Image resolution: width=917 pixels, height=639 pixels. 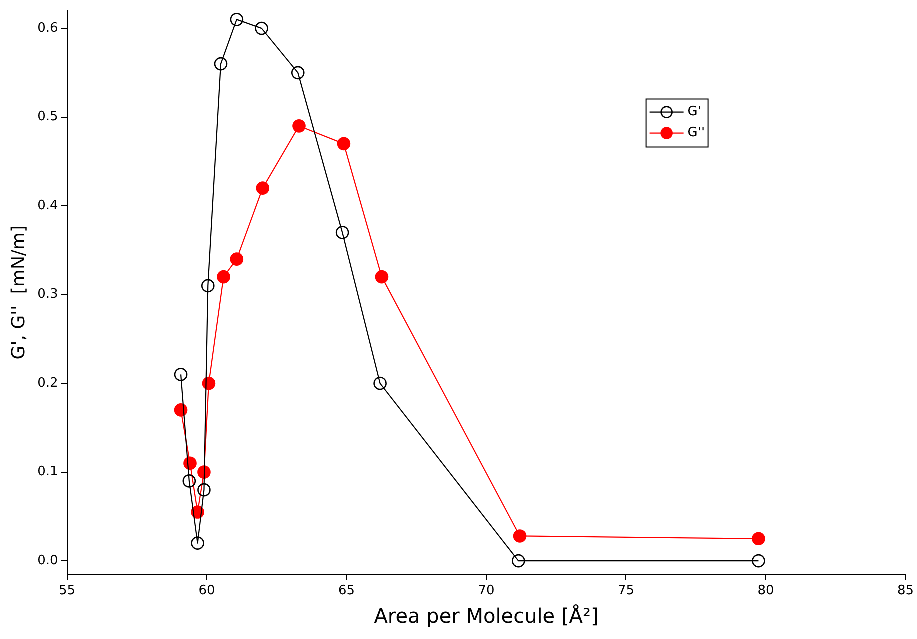 What do you see at coordinates (48, 117) in the screenshot?
I see `y-tick-label: 0.5` at bounding box center [48, 117].